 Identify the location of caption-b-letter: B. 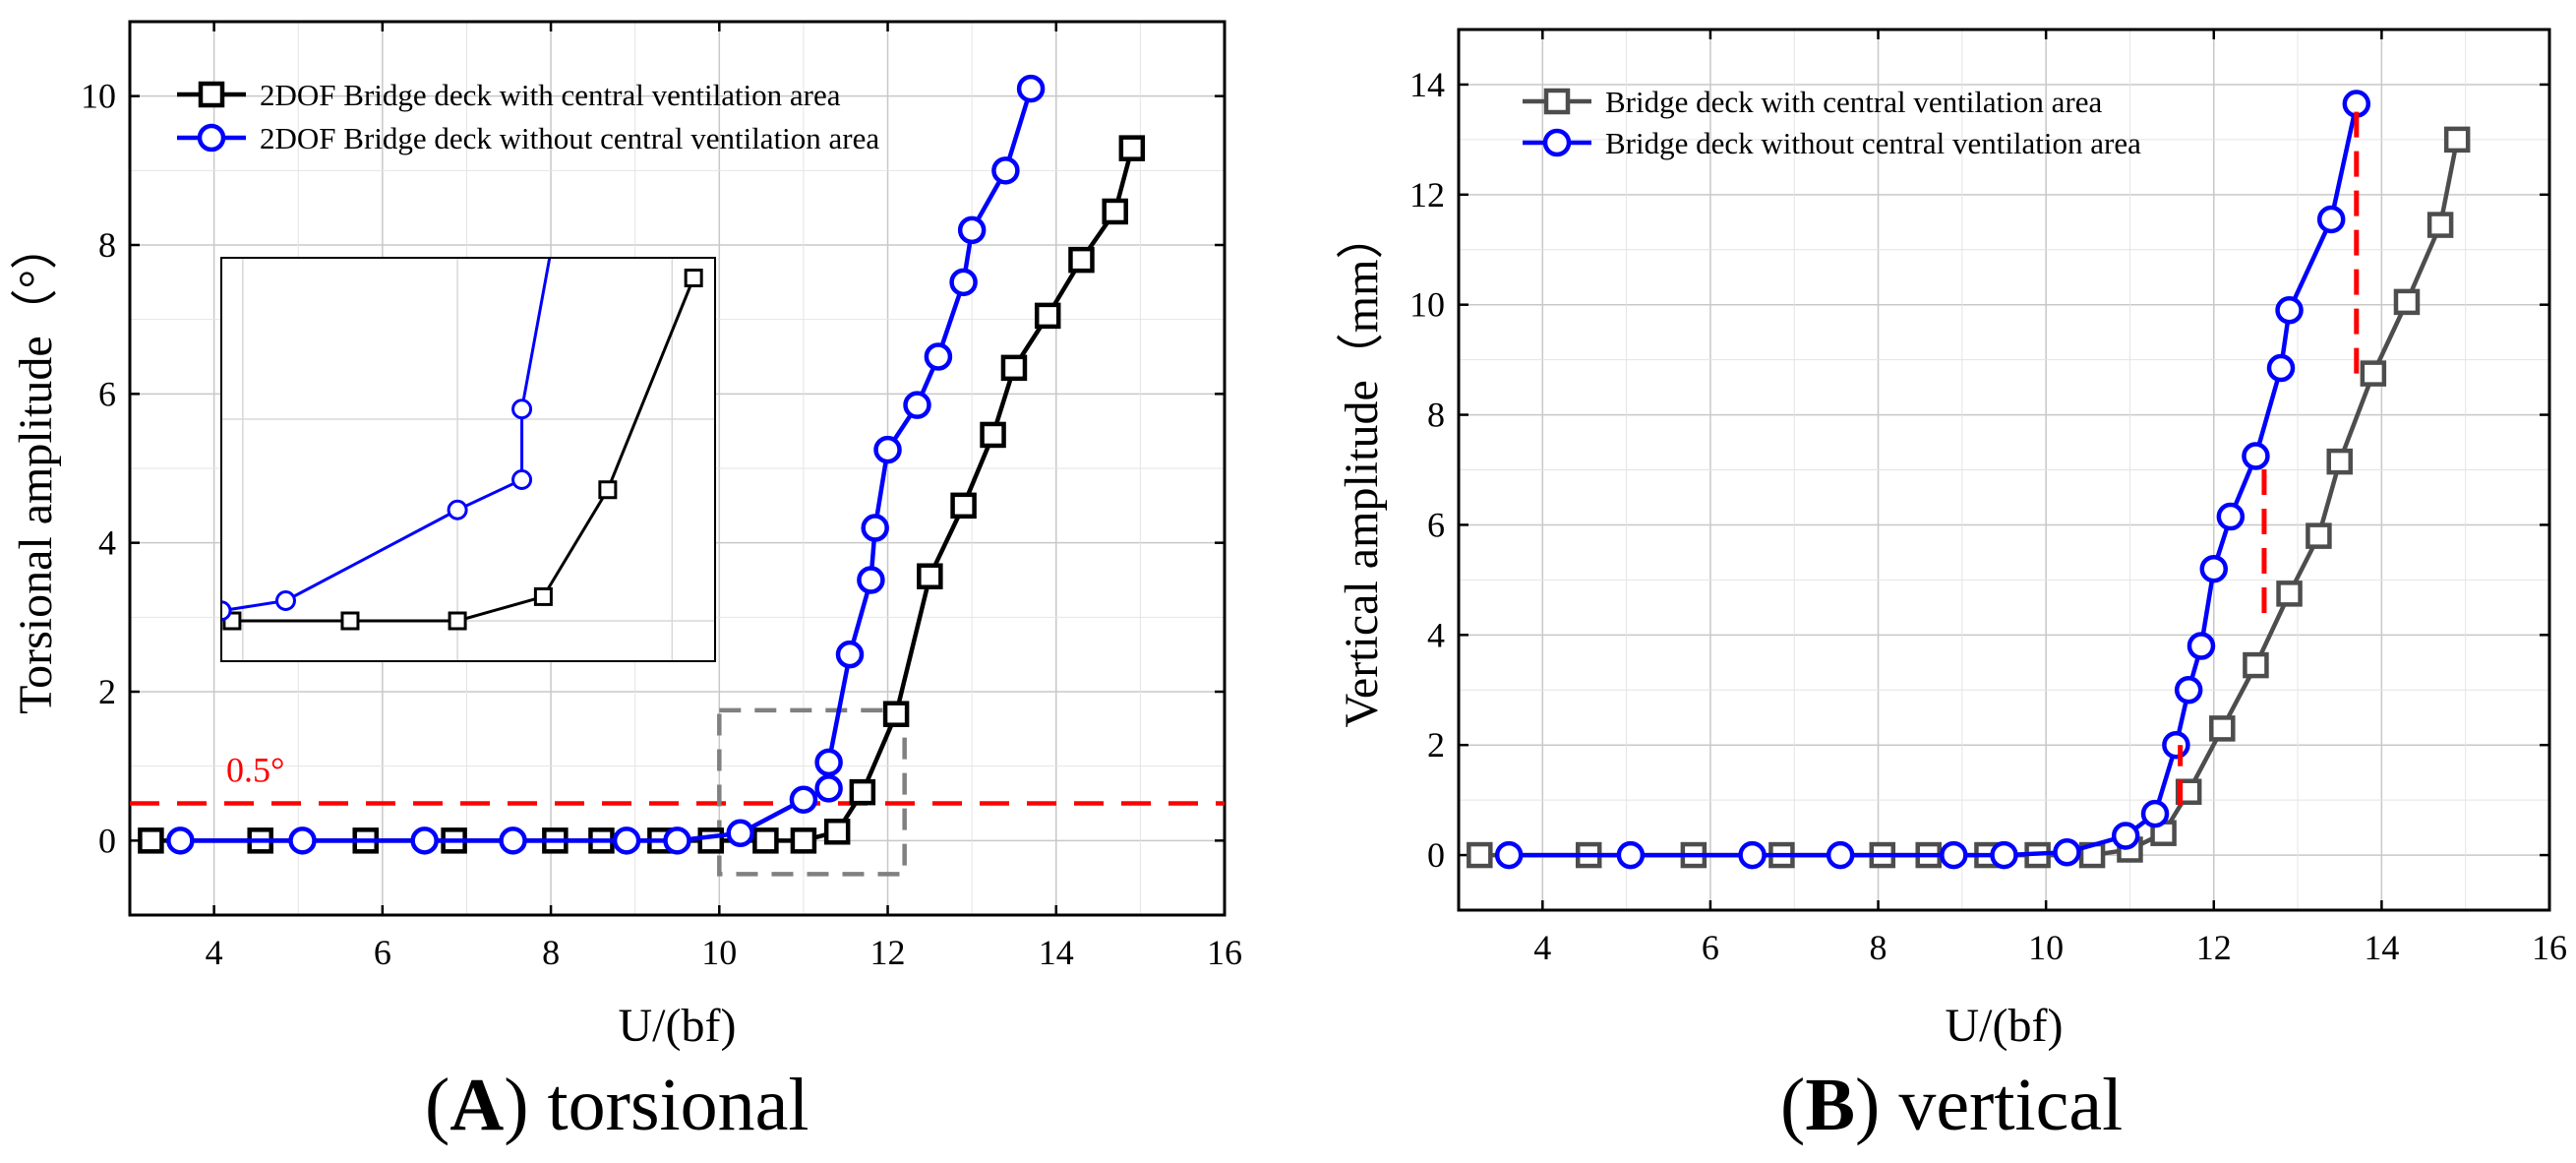
(1830, 1105).